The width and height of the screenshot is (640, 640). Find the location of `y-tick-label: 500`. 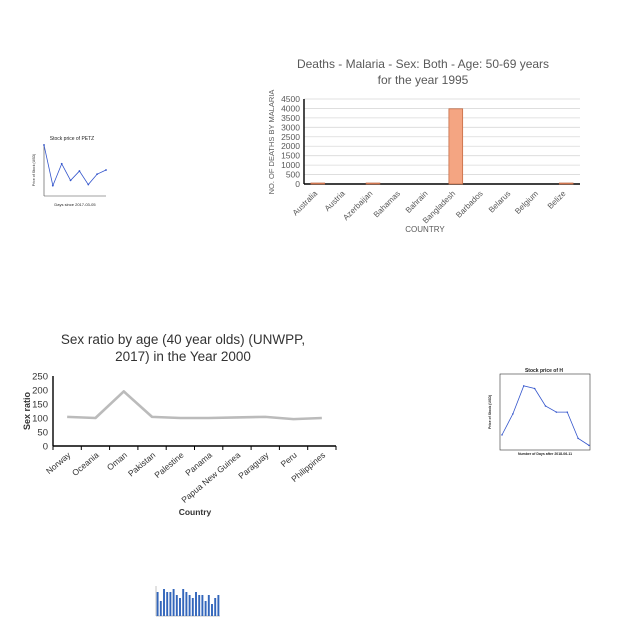

y-tick-label: 500 is located at coordinates (293, 175).